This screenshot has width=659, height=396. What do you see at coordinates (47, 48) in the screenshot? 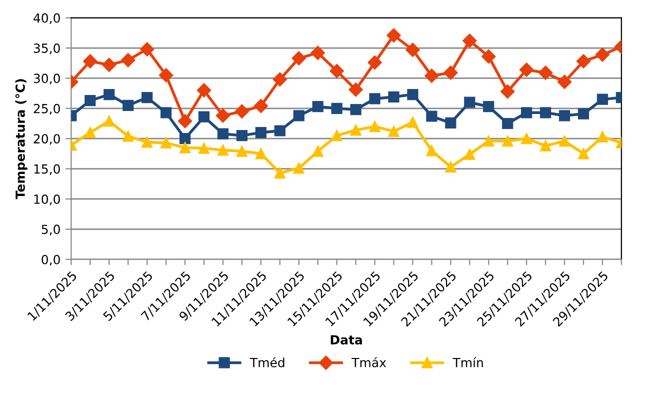
I see `y-tick-label: 35,0` at bounding box center [47, 48].